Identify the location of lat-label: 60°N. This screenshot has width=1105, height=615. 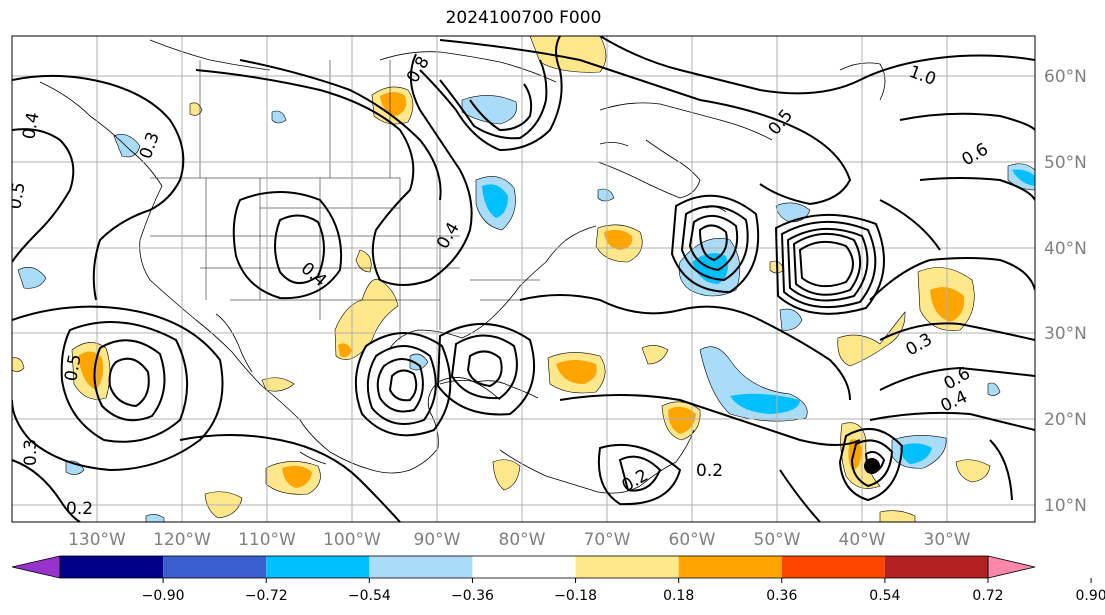
(1065, 77).